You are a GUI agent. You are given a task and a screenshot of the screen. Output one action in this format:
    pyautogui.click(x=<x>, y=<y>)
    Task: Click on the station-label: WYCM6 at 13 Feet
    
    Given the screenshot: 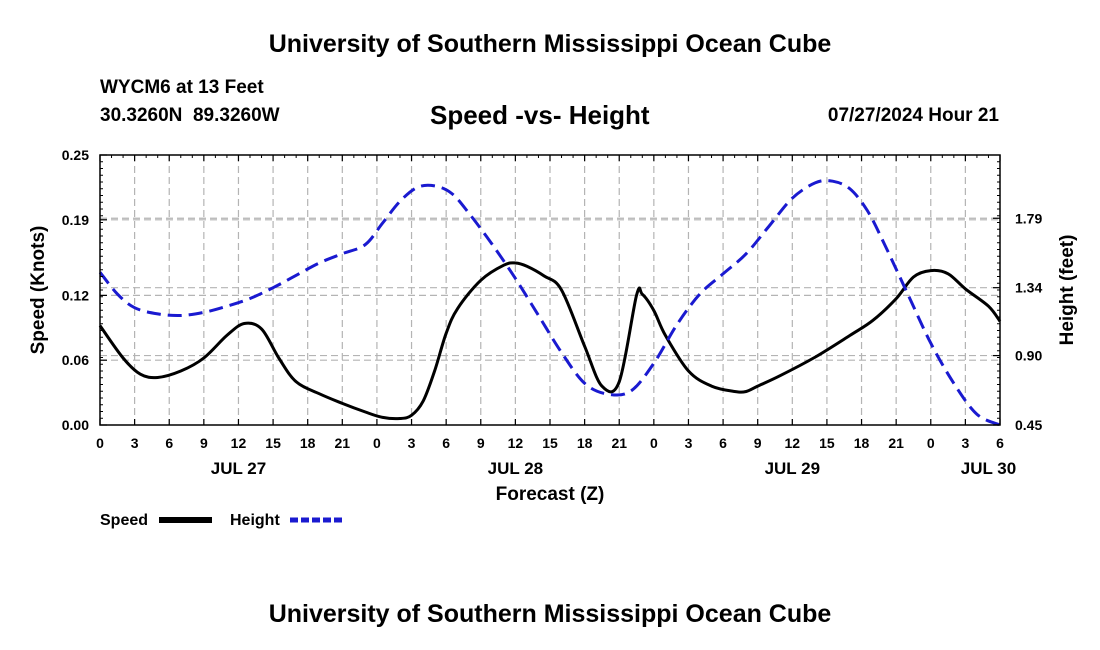 What is the action you would take?
    pyautogui.click(x=182, y=87)
    